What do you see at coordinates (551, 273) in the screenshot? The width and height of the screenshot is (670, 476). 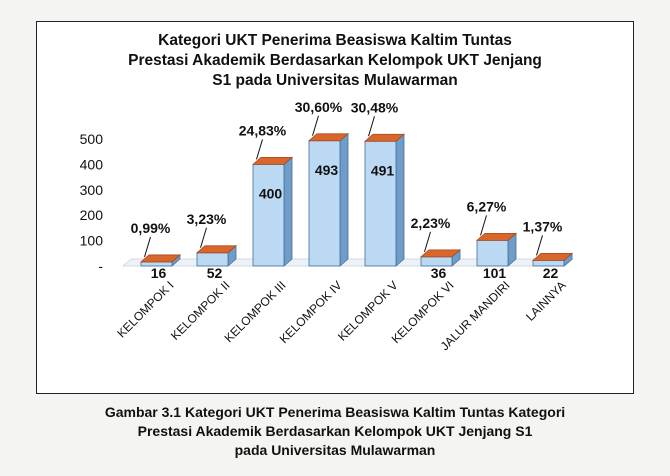 I see `bar-value-label: 22` at bounding box center [551, 273].